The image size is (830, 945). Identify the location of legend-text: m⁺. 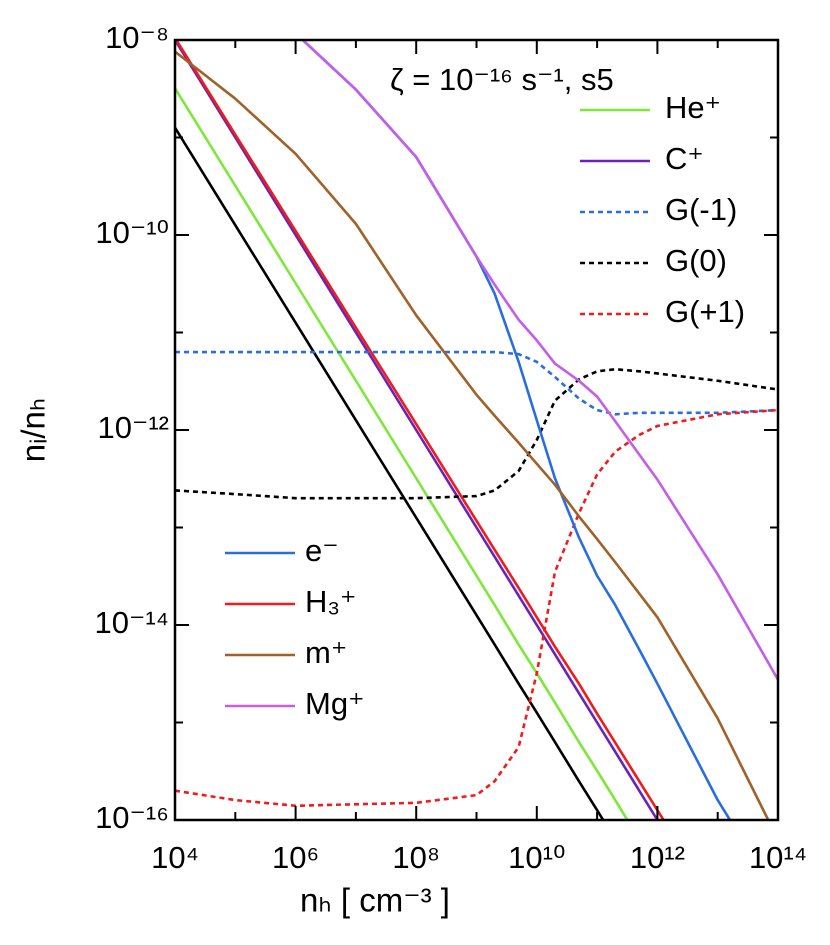
(326, 652).